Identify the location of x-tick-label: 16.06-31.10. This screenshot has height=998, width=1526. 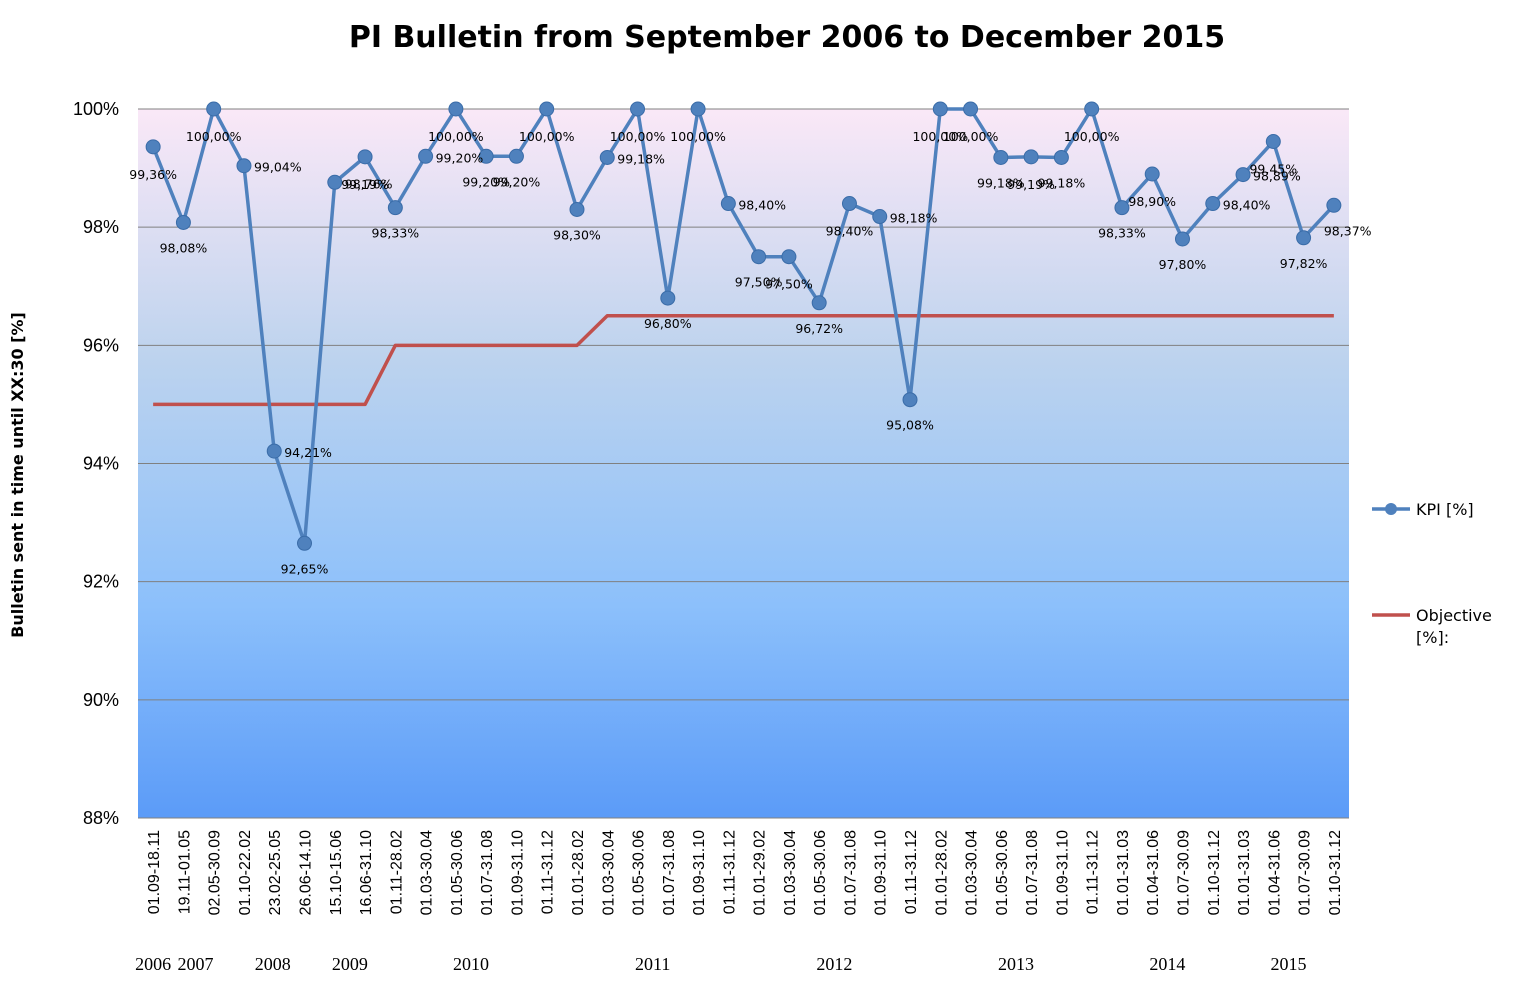
(366, 873).